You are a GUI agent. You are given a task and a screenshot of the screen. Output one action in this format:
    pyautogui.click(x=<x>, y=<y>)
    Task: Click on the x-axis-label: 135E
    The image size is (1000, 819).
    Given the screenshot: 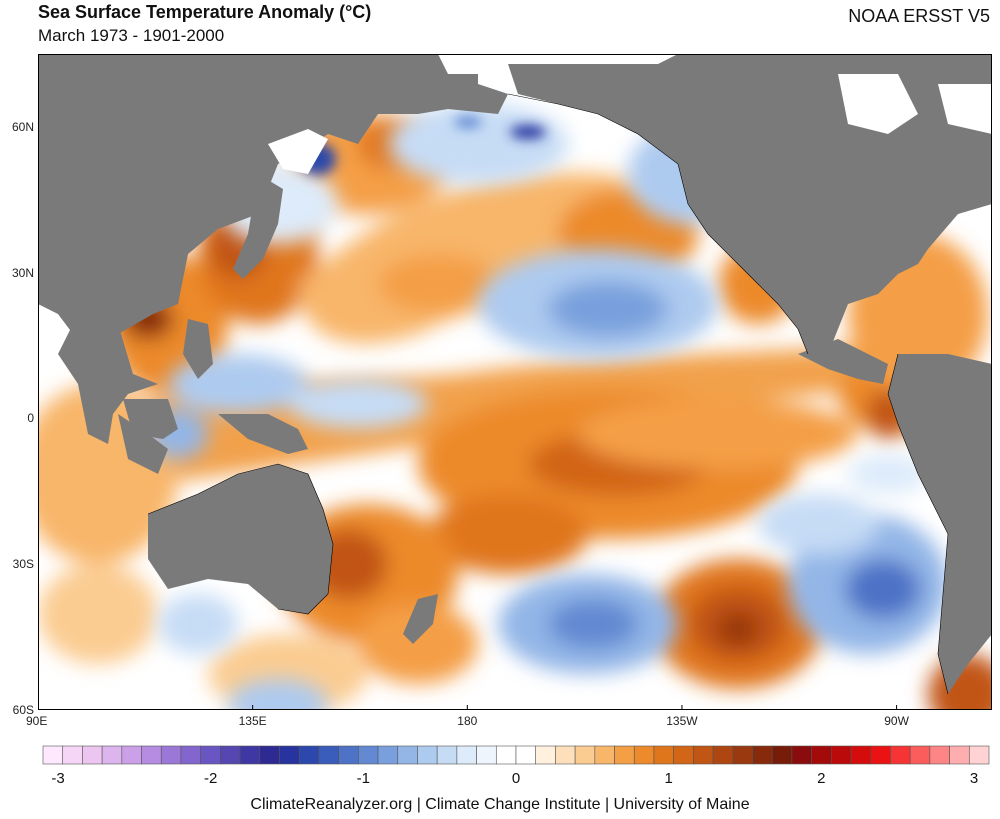 What is the action you would take?
    pyautogui.click(x=252, y=721)
    